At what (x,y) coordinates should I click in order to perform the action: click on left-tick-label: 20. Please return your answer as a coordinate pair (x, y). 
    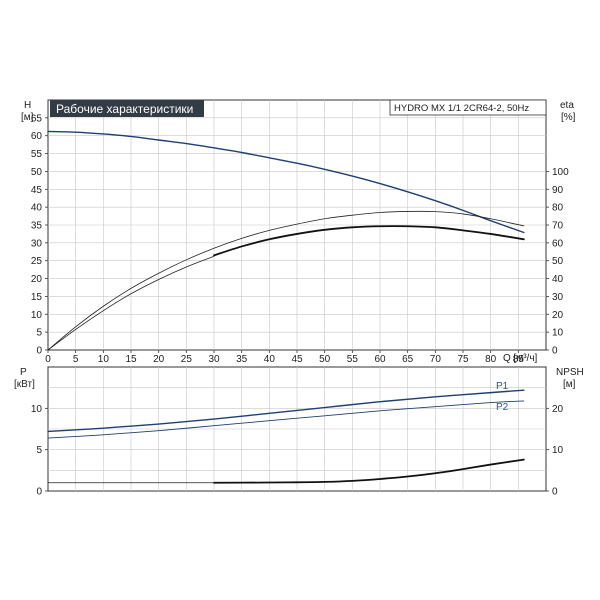
    Looking at the image, I should click on (37, 279).